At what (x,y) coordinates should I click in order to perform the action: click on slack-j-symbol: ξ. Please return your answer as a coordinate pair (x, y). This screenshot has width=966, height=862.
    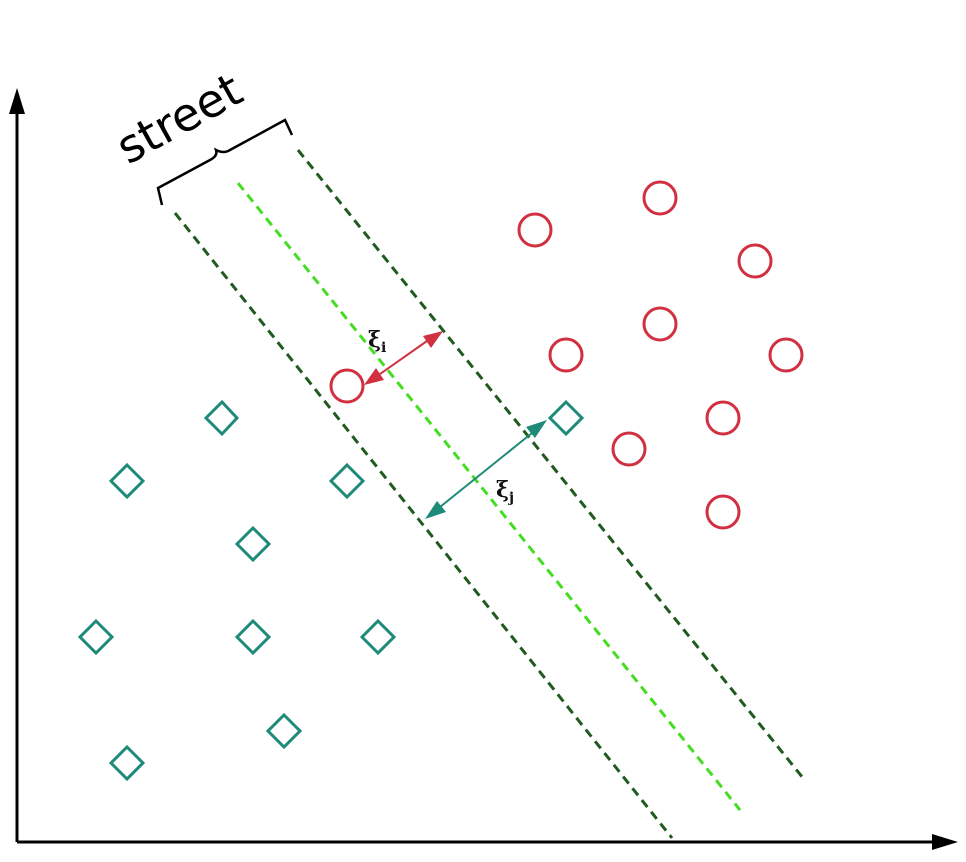
    Looking at the image, I should click on (502, 490).